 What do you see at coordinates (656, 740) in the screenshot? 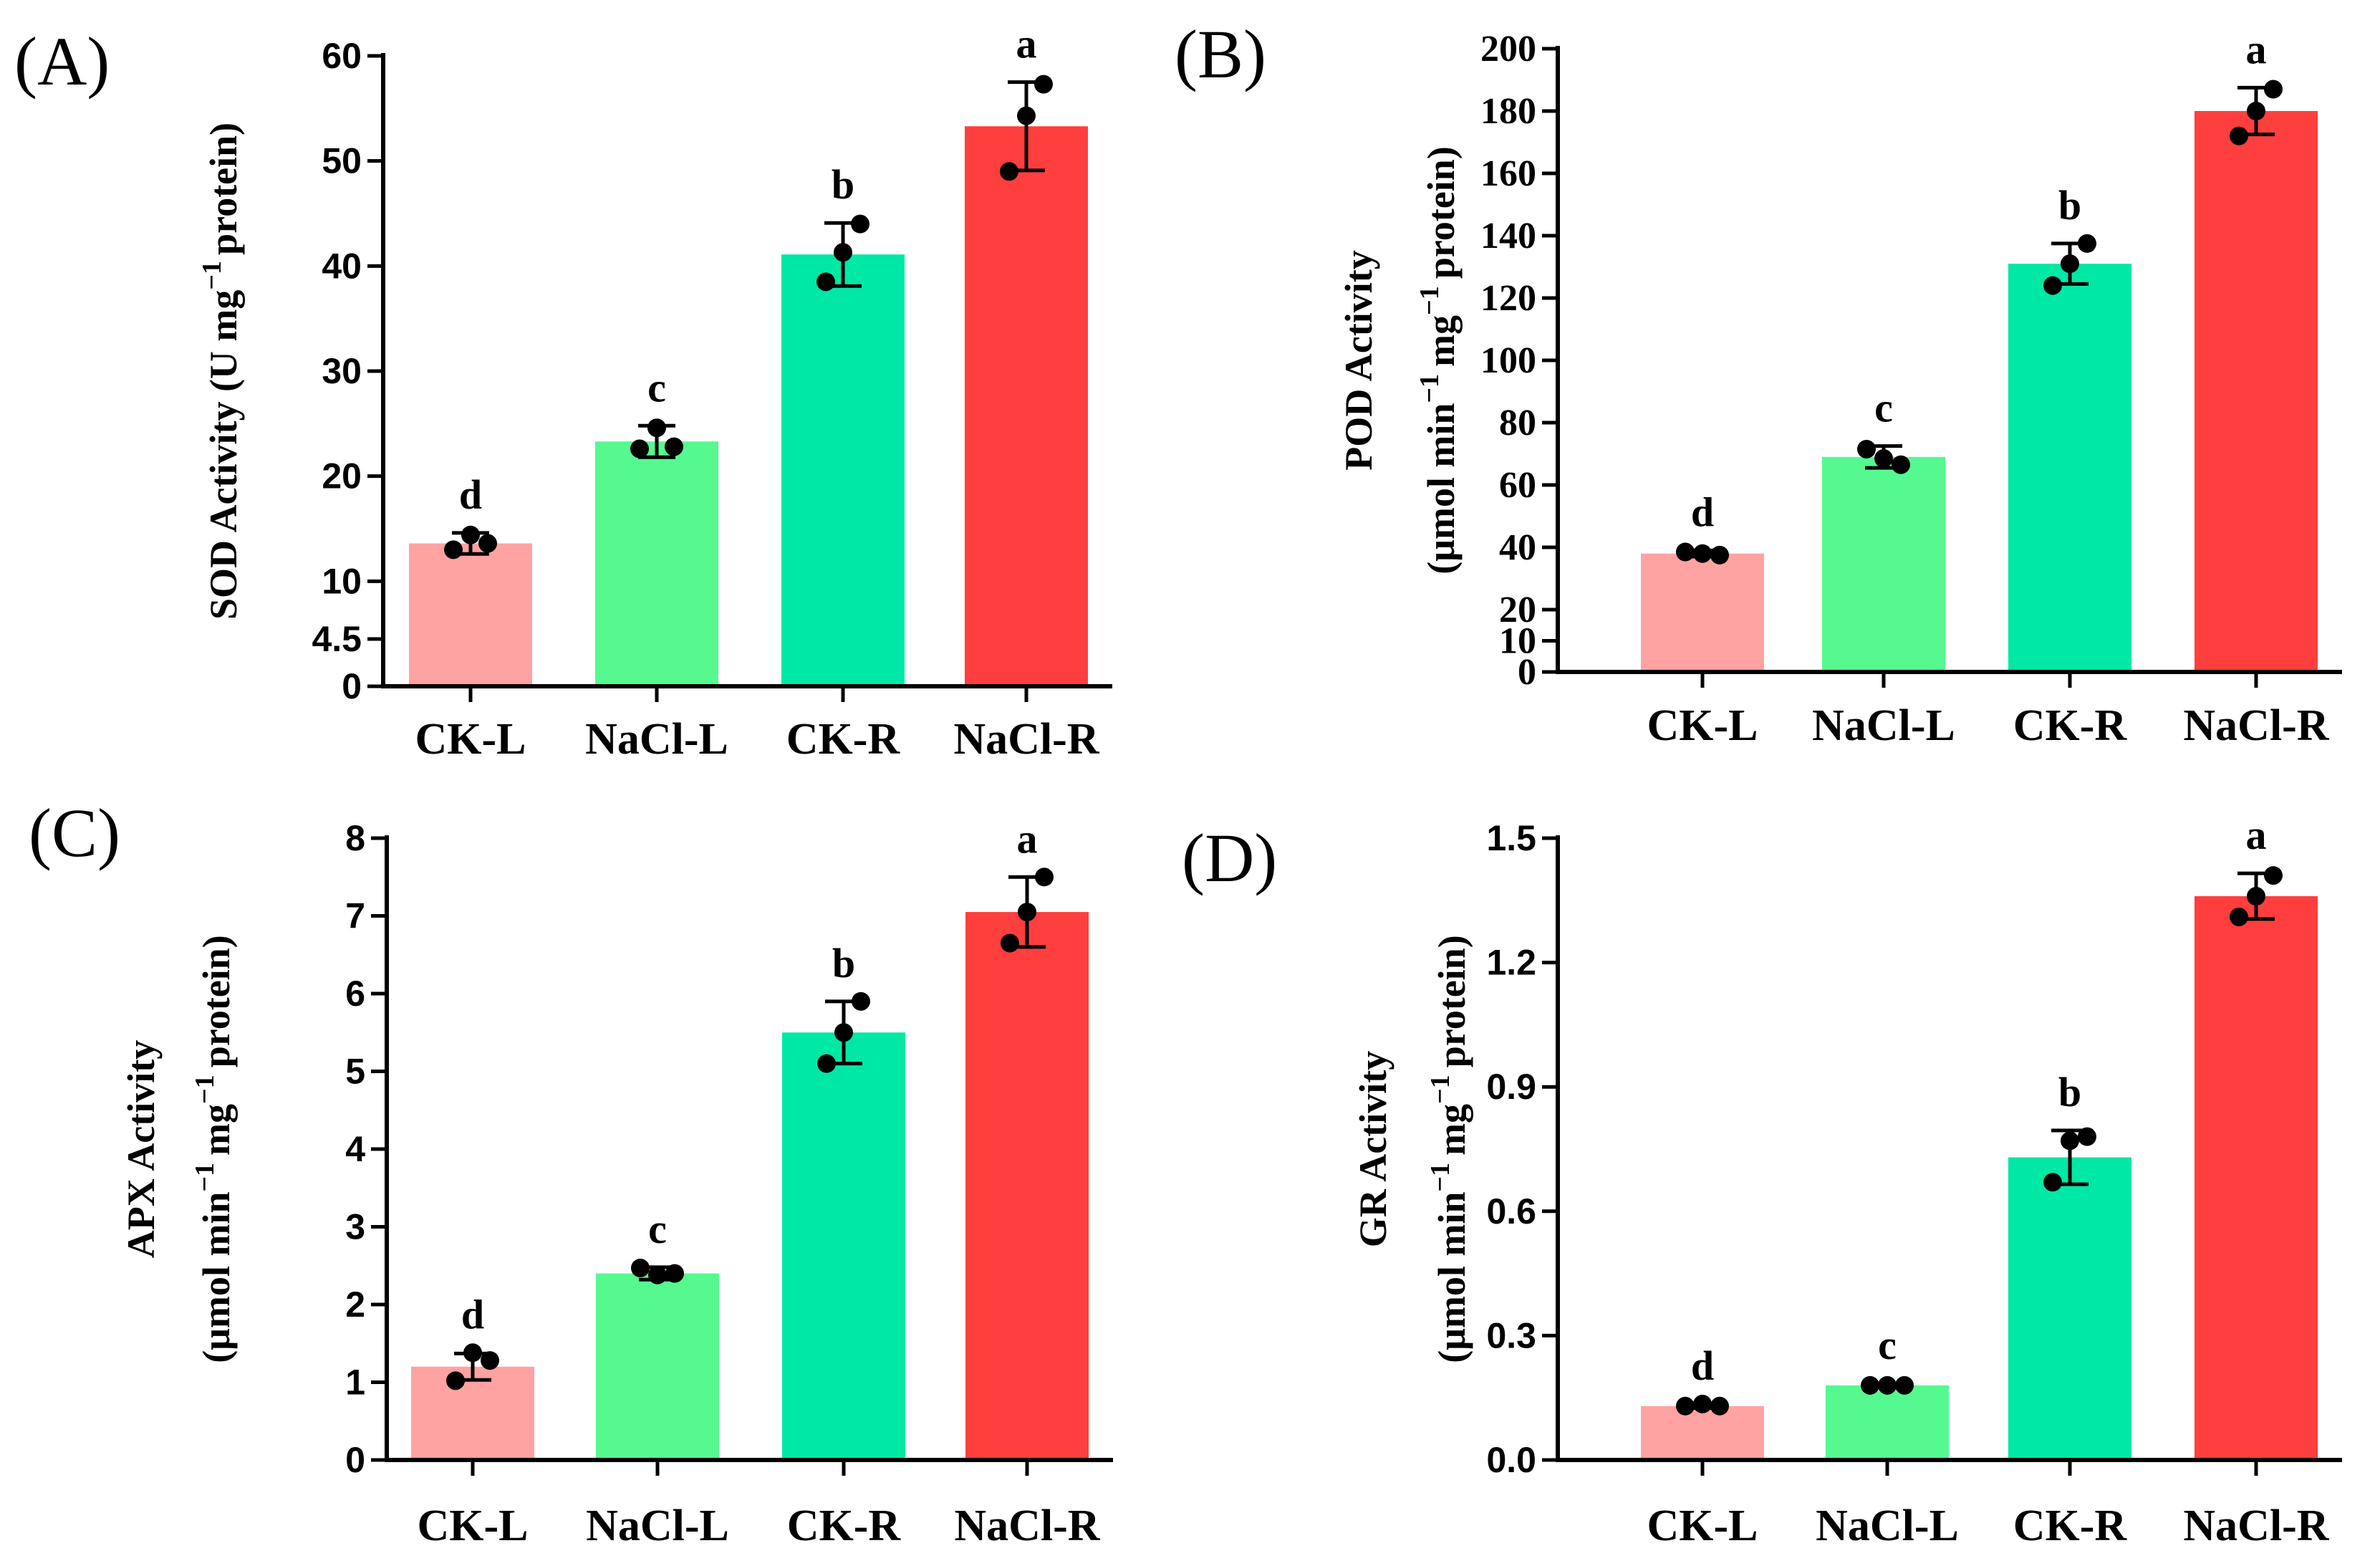
I see `category-label: NaCl-L` at bounding box center [656, 740].